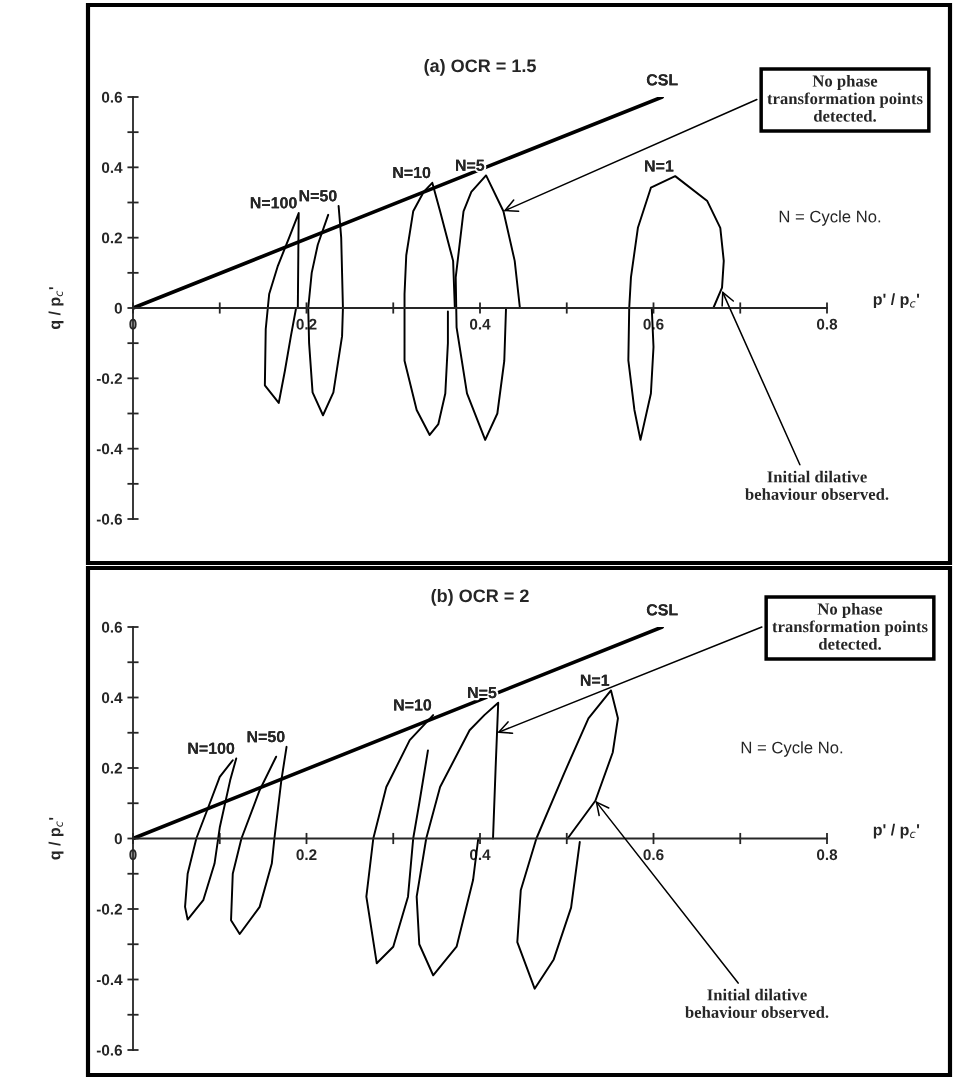 This screenshot has width=980, height=1079. I want to click on x-tick-label: 0.4, so click(480, 324).